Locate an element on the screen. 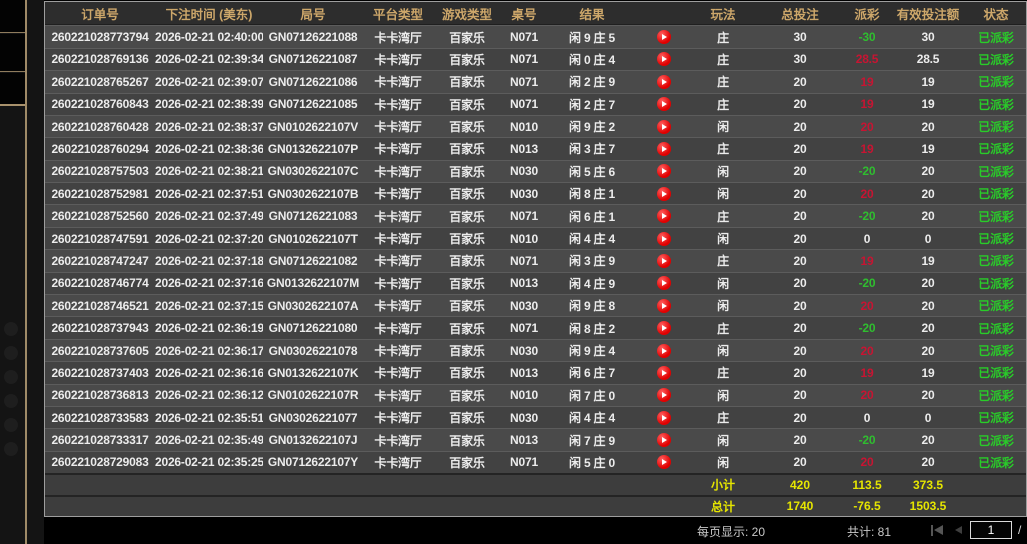  col-header-status: 状态 is located at coordinates (996, 14).